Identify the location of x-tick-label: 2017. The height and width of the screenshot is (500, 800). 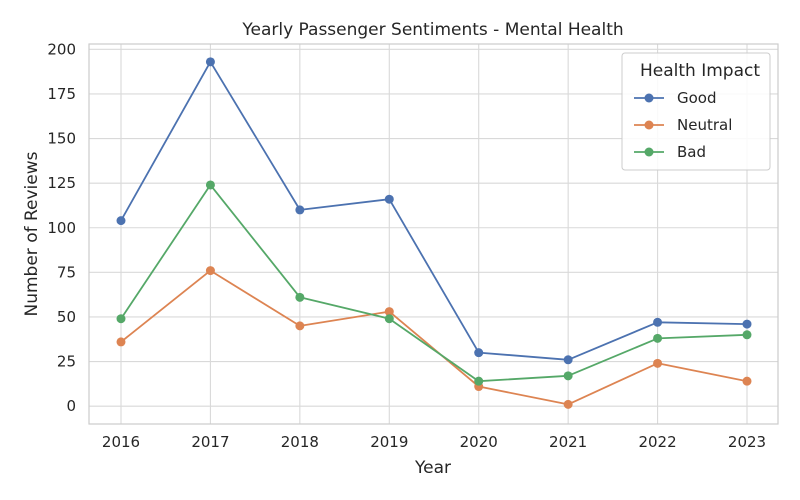
(210, 442).